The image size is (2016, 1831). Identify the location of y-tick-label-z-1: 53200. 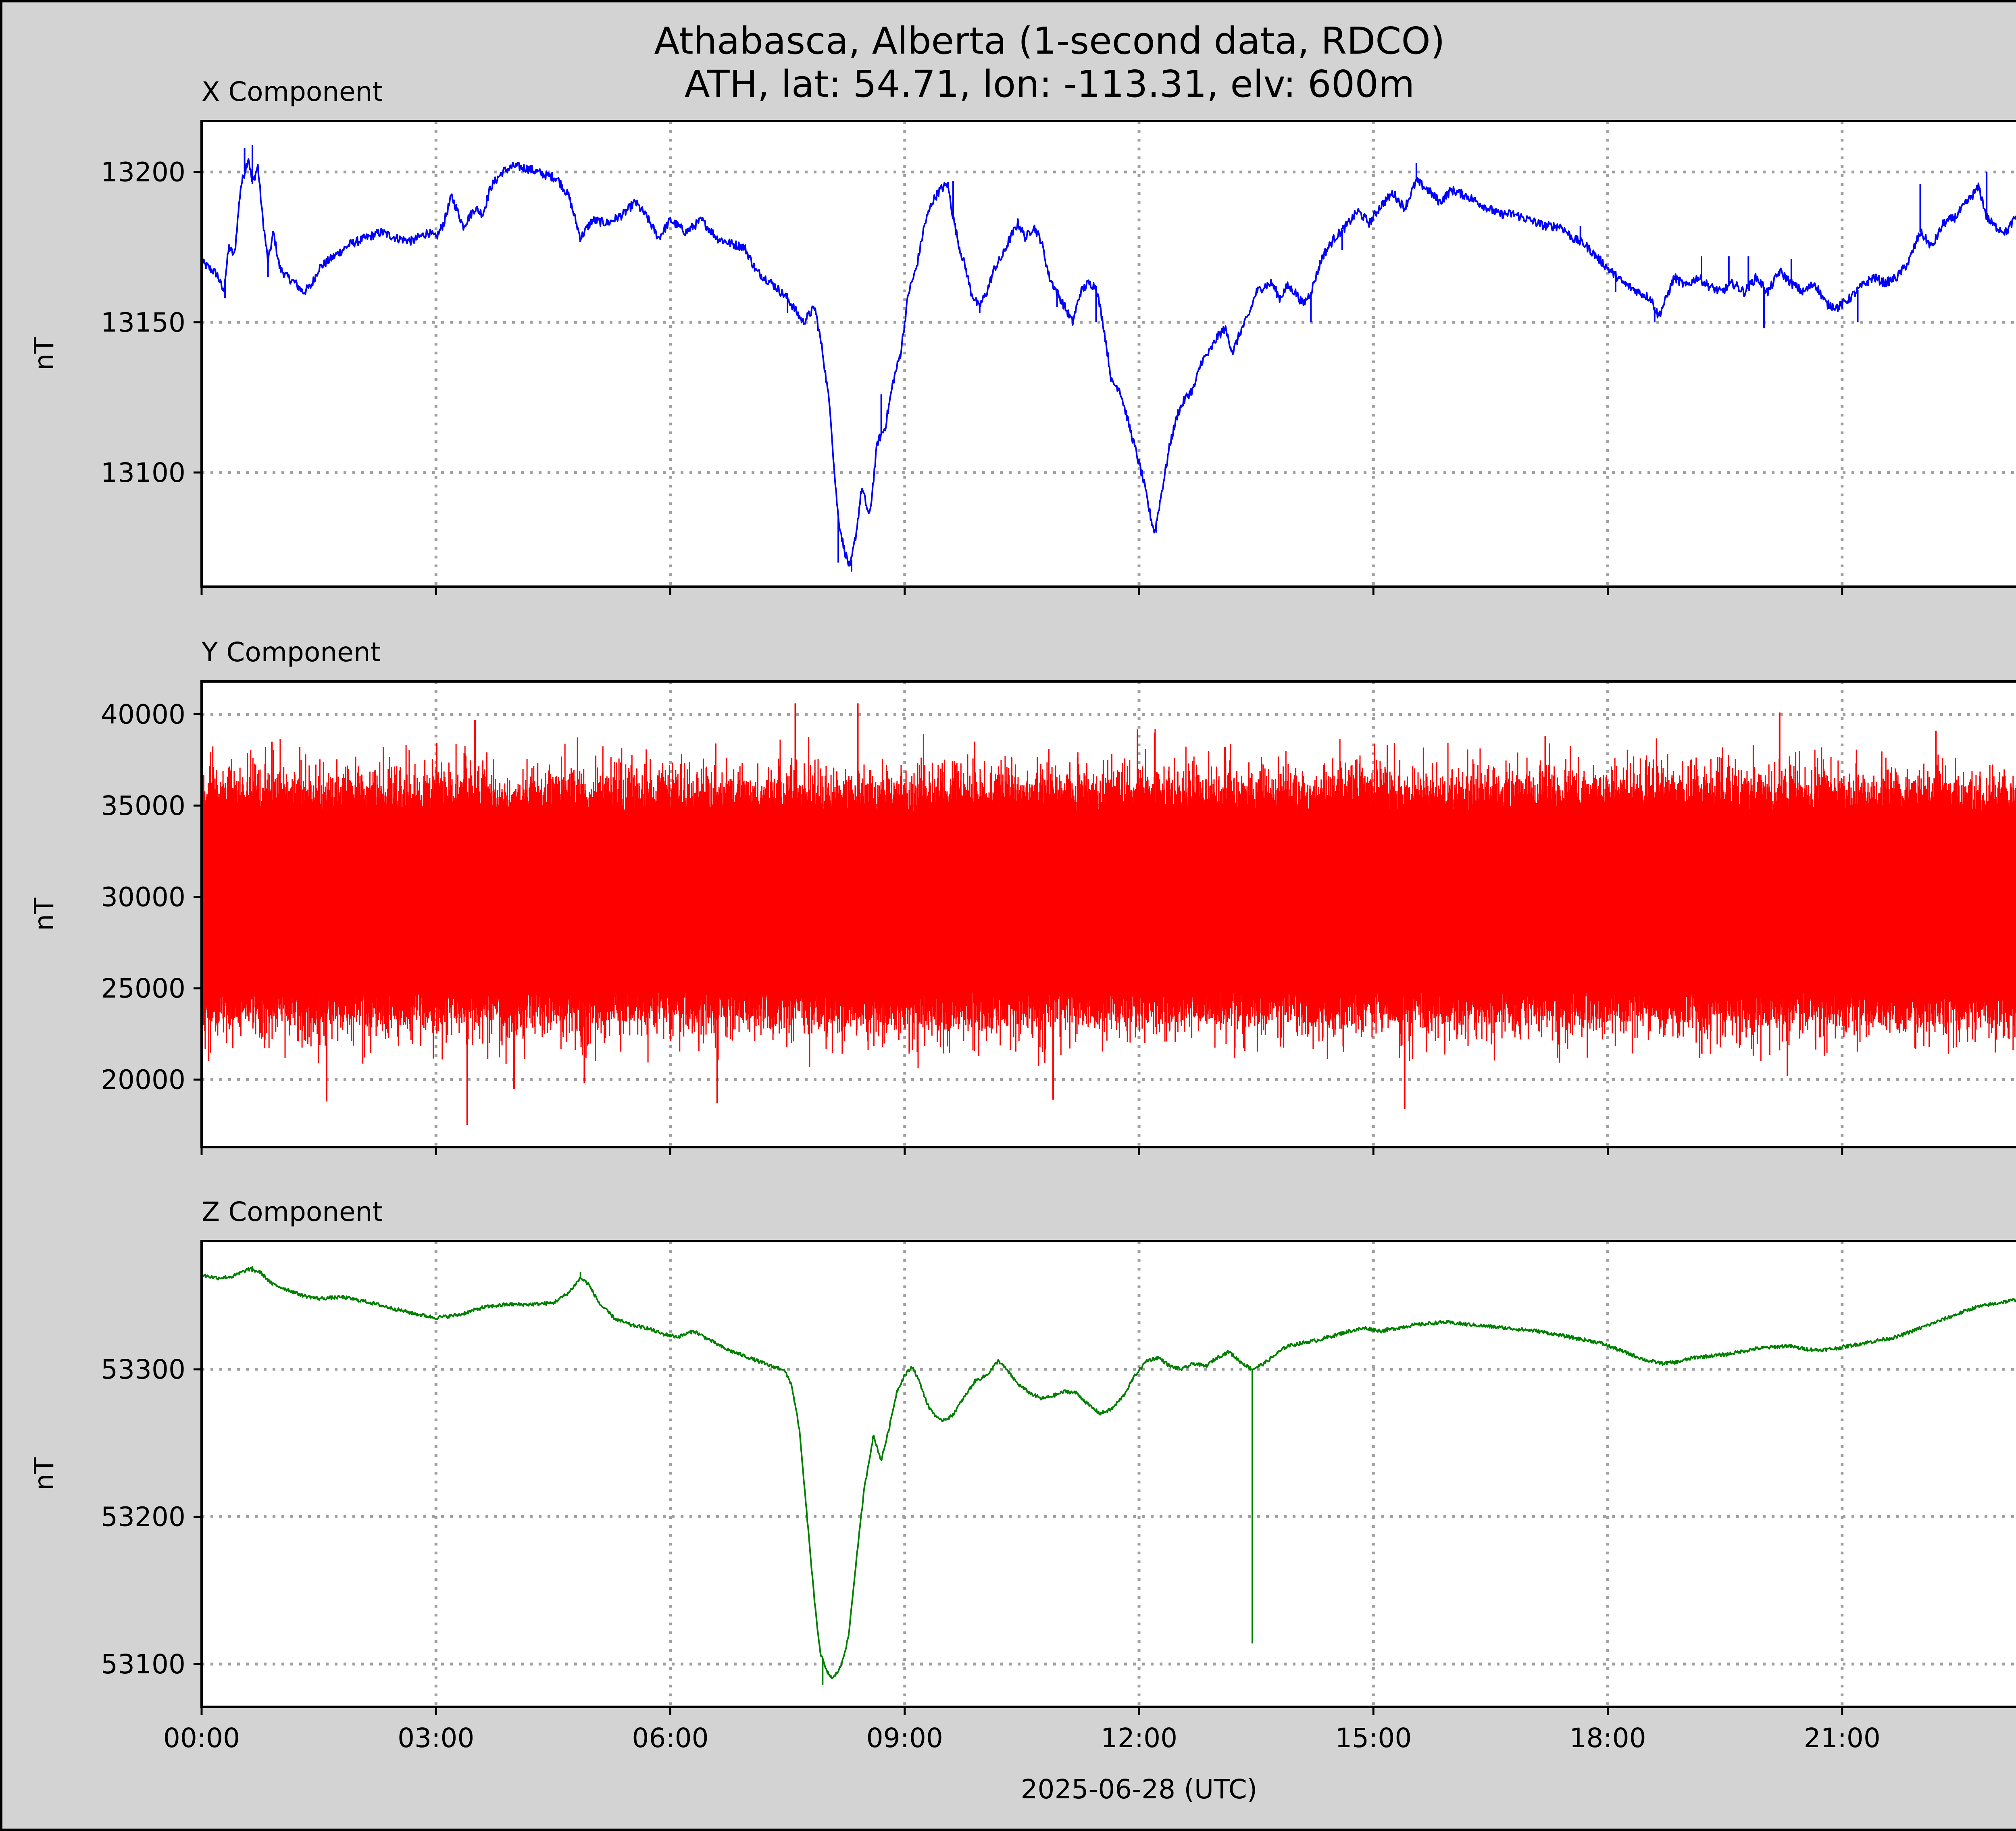
(143, 1516).